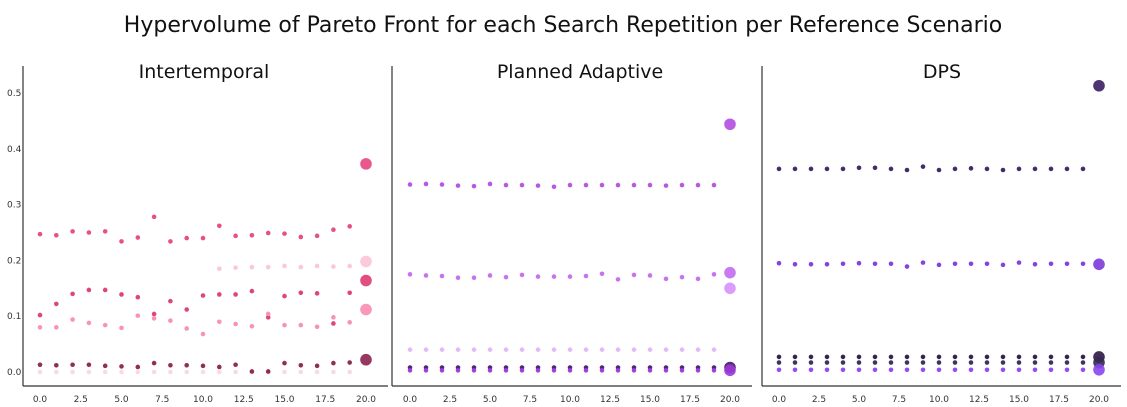 Image resolution: width=1127 pixels, height=407 pixels. What do you see at coordinates (939, 400) in the screenshot?
I see `x-tick-label: 10.0` at bounding box center [939, 400].